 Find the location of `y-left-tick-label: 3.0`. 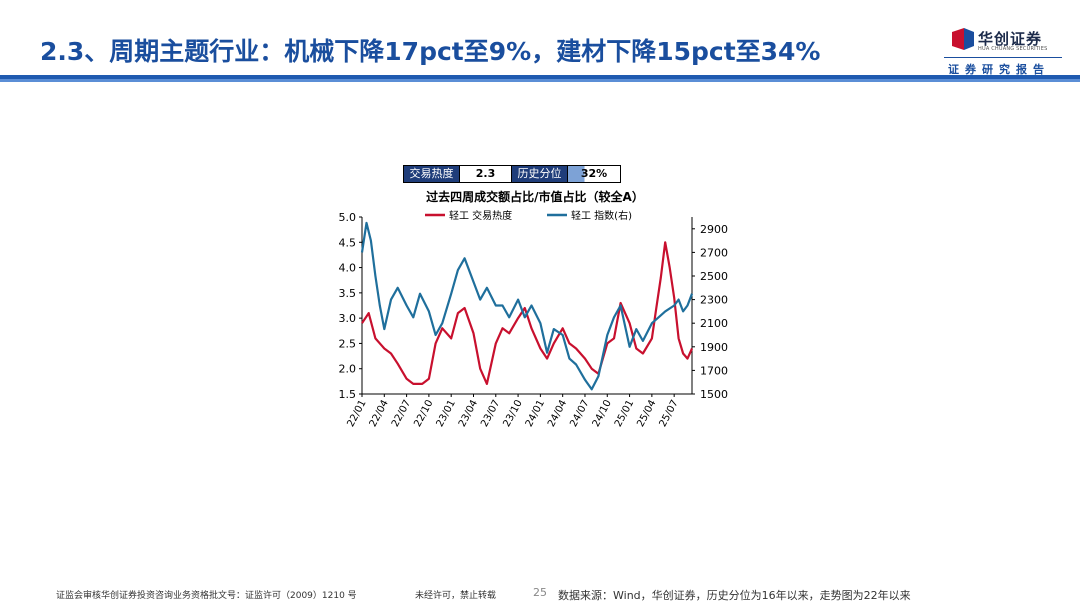

y-left-tick-label: 3.0 is located at coordinates (348, 318).